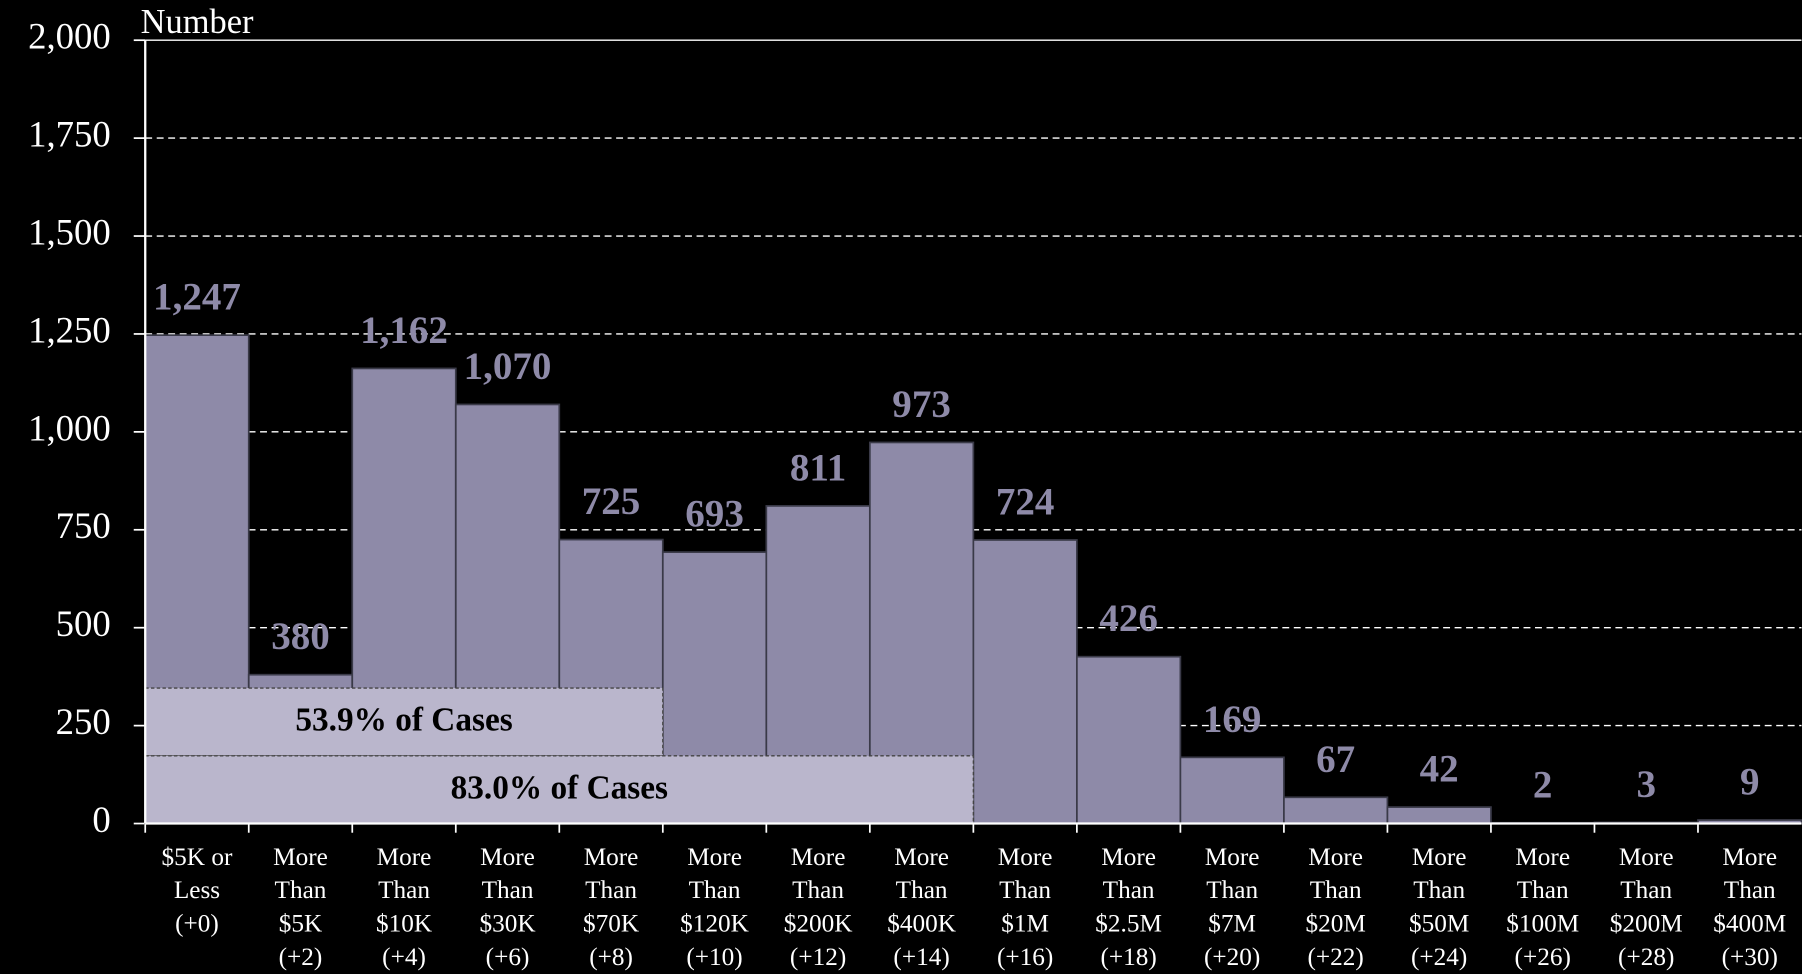  What do you see at coordinates (1542, 924) in the screenshot?
I see `x-tick-label: $100M` at bounding box center [1542, 924].